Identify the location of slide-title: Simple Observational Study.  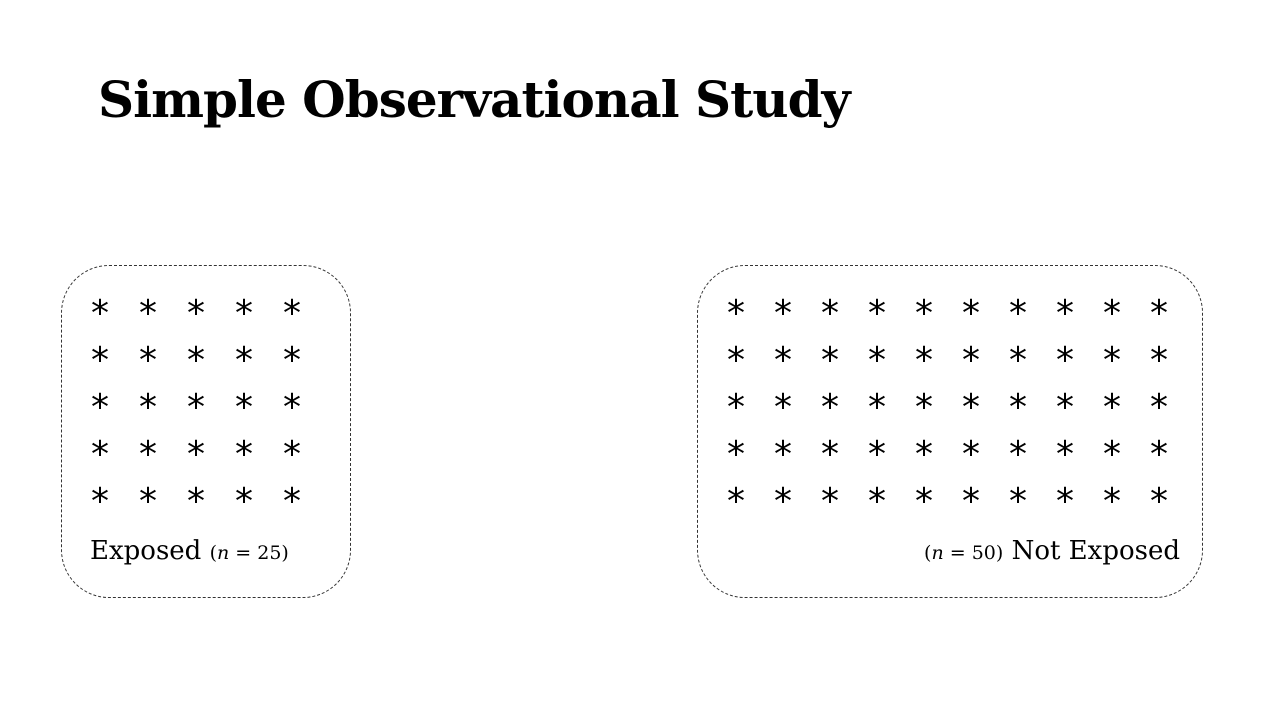
(474, 99).